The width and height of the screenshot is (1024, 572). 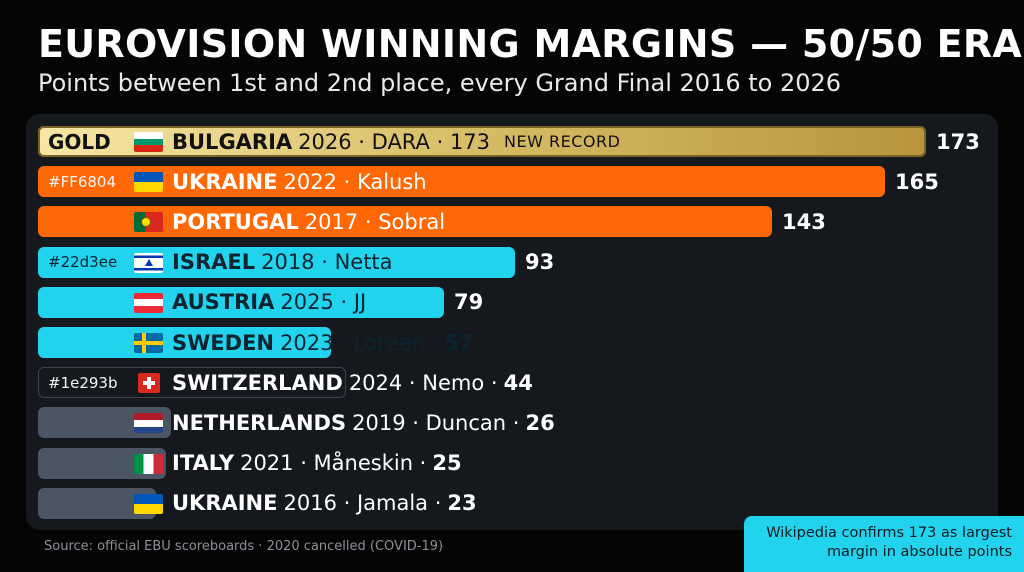 What do you see at coordinates (148, 222) in the screenshot?
I see `portugal-flag-icon` at bounding box center [148, 222].